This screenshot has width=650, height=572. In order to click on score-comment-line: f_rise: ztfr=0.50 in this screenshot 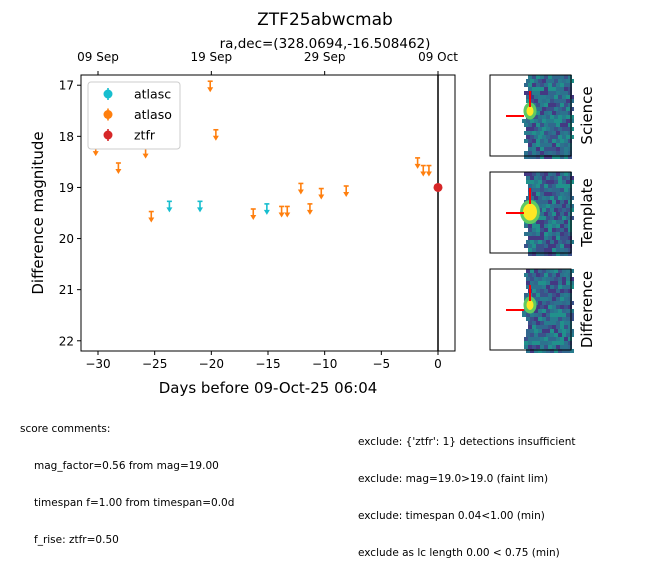, I will do `click(76, 540)`.